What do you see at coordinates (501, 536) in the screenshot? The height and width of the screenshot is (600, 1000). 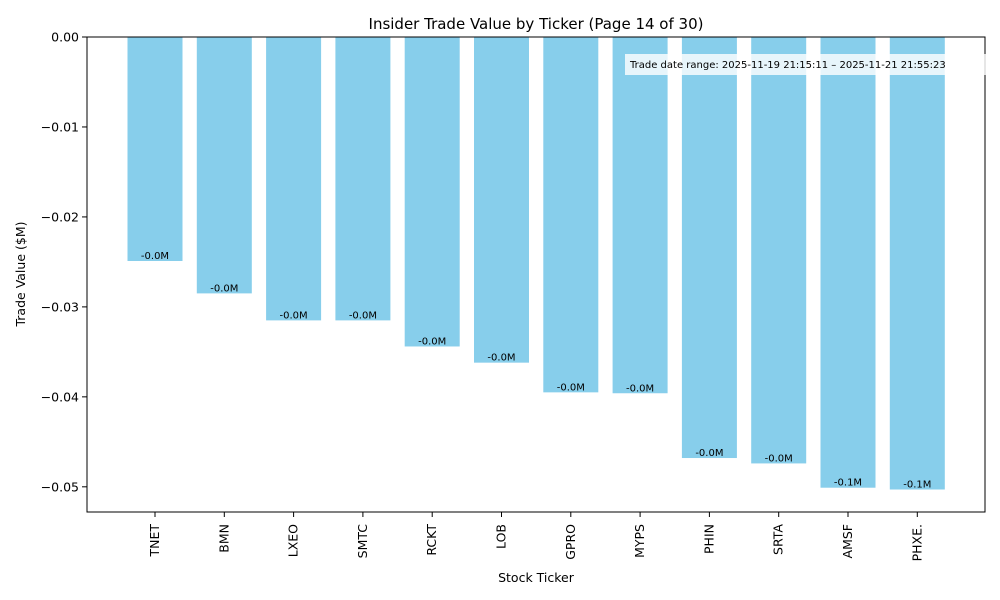 I see `x-tick-label: LOB` at bounding box center [501, 536].